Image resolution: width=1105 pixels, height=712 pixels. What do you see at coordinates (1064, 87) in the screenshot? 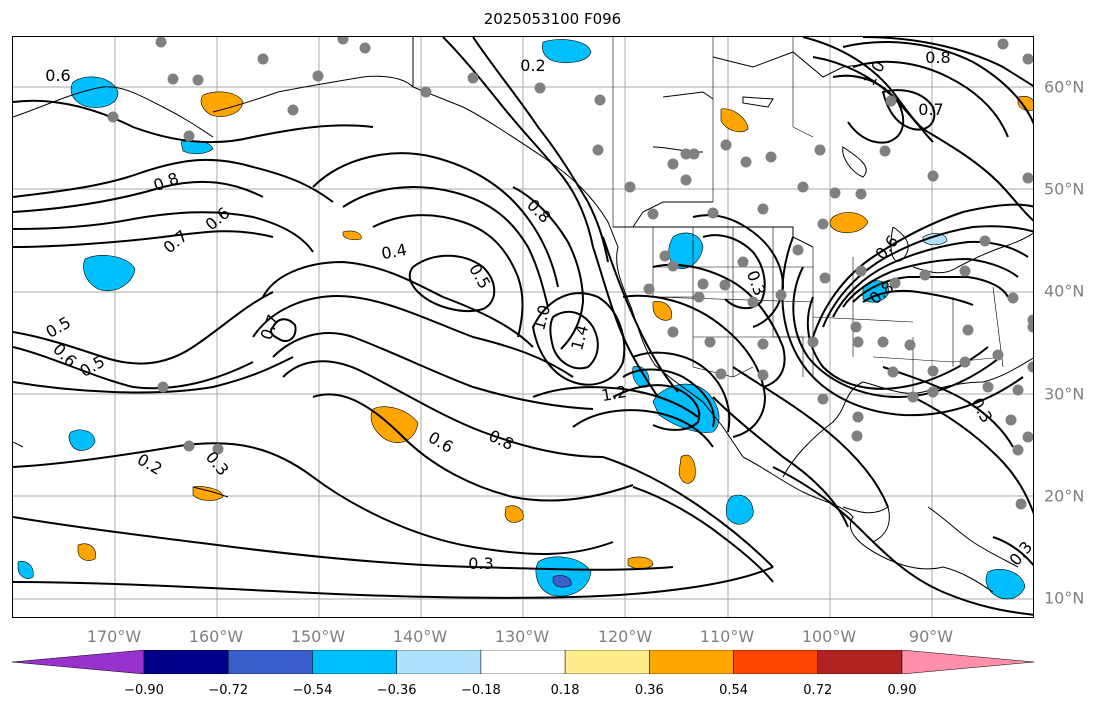
I see `lat-tick-label: 60°N` at bounding box center [1064, 87].